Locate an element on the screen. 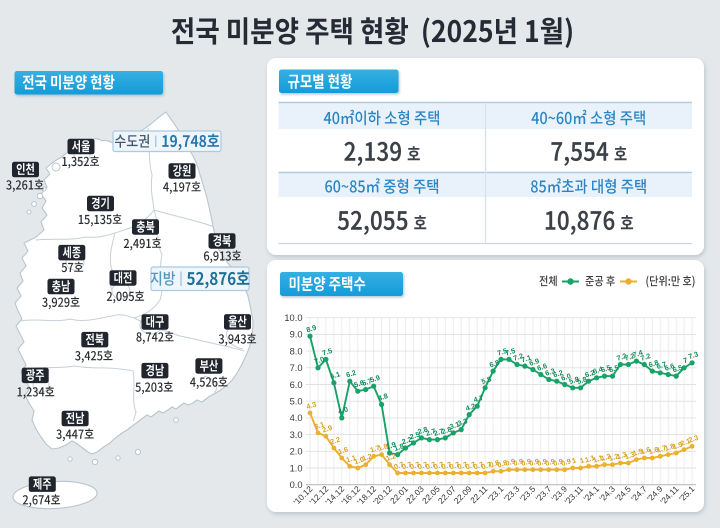 This screenshot has width=720, height=528. svg-text: 2.8 is located at coordinates (446, 430).